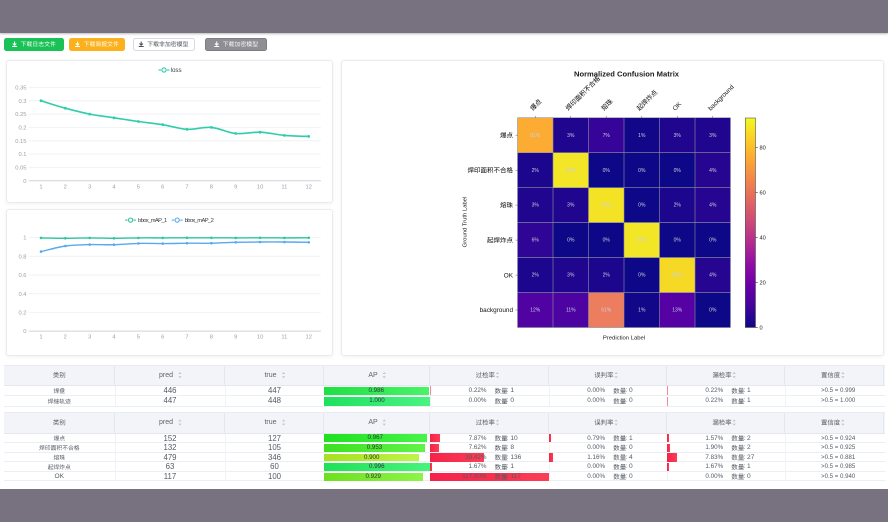 Image resolution: width=888 pixels, height=522 pixels. What do you see at coordinates (762, 148) in the screenshot?
I see `svg-text: 80` at bounding box center [762, 148].